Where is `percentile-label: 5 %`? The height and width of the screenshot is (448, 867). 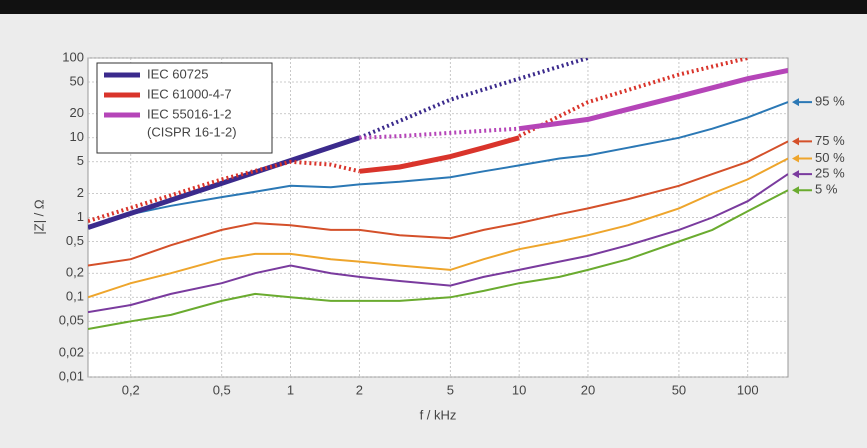
percentile-label: 5 % is located at coordinates (826, 189).